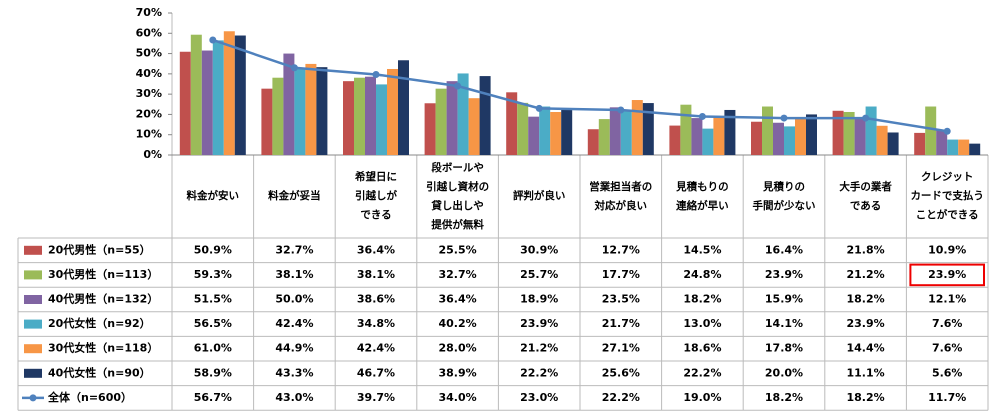  I want to click on table-cell: 20.0%, so click(784, 372).